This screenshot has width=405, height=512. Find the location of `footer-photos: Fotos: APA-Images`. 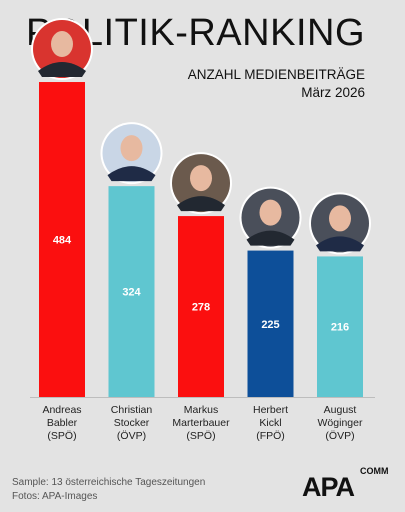

footer-photos: Fotos: APA-Images is located at coordinates (55, 496).